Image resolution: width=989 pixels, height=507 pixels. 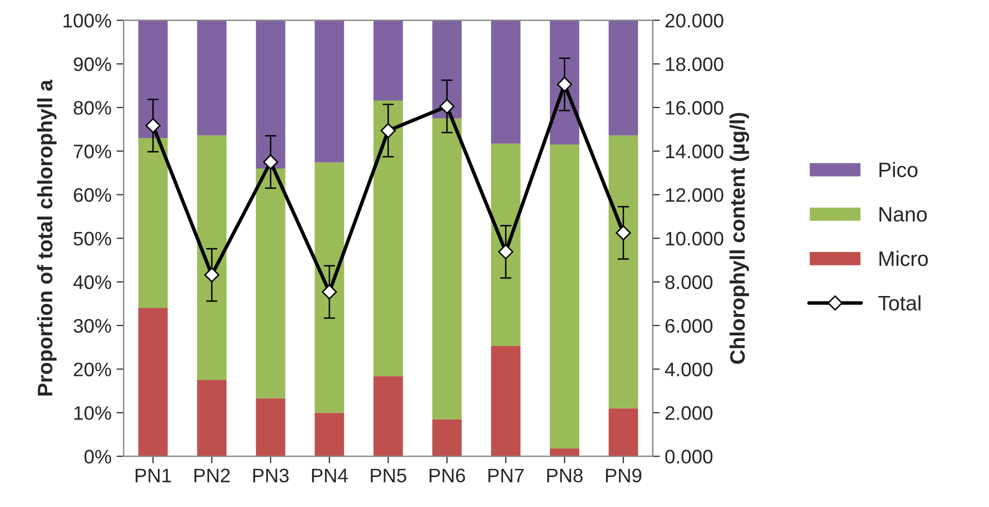 I want to click on x-tick-label: PN1, so click(x=153, y=475).